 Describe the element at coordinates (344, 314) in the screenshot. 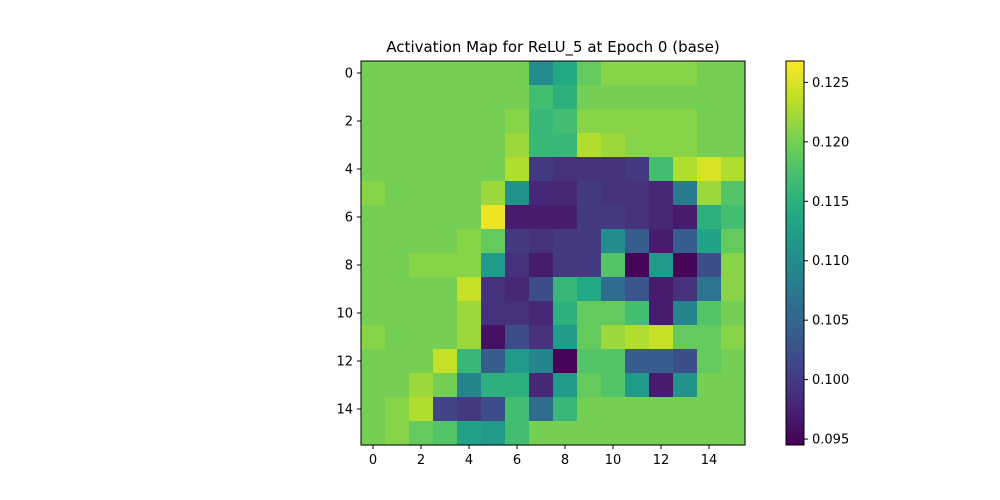

I see `y-tick-label: 10` at that location.